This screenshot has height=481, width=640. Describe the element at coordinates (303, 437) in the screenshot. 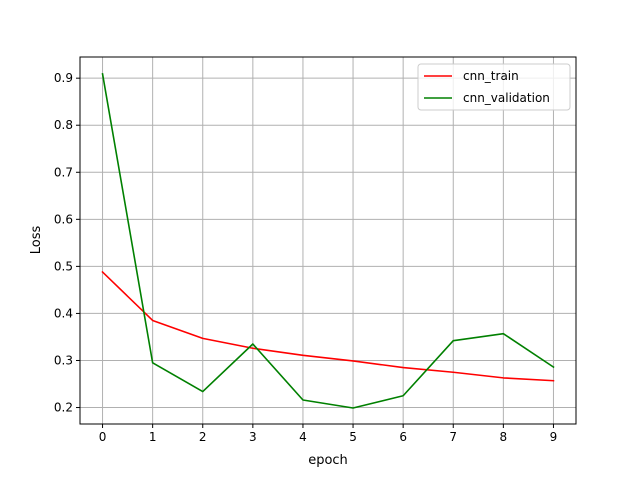

I see `x-tick-label: 4` at that location.